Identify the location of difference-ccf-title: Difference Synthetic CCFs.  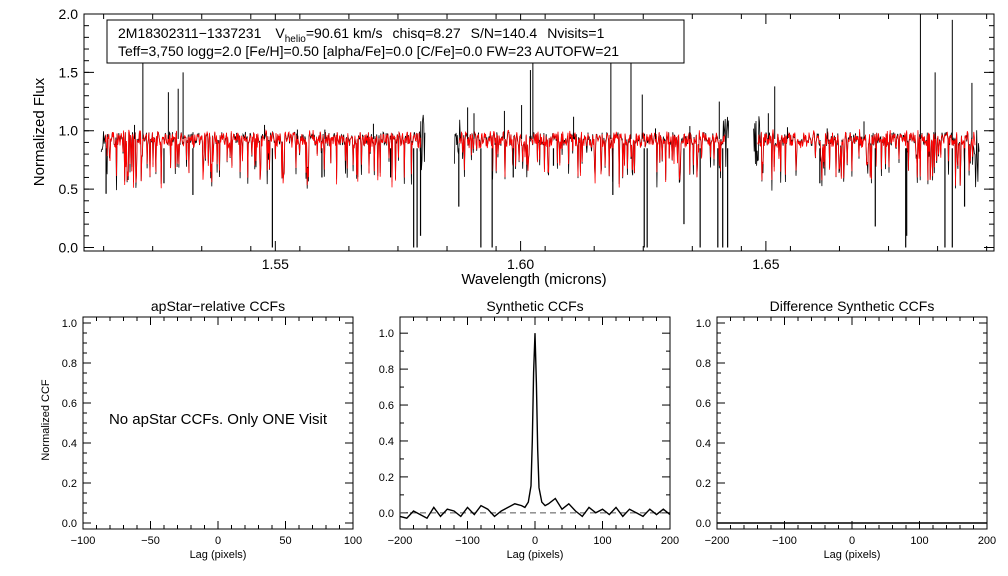
(852, 306).